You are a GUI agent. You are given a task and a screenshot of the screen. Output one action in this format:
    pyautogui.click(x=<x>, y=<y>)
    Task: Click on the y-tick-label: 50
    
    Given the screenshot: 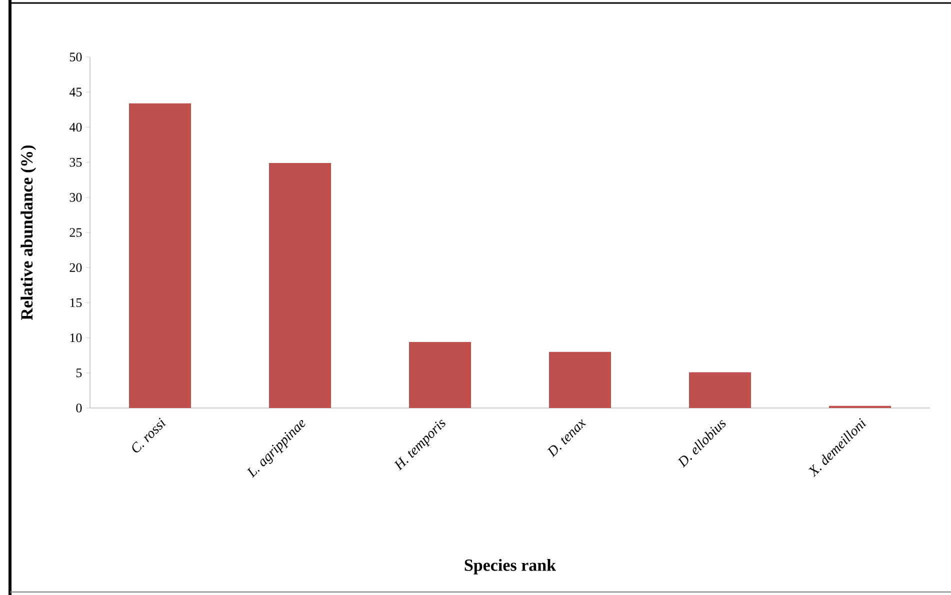 What is the action you would take?
    pyautogui.click(x=76, y=57)
    